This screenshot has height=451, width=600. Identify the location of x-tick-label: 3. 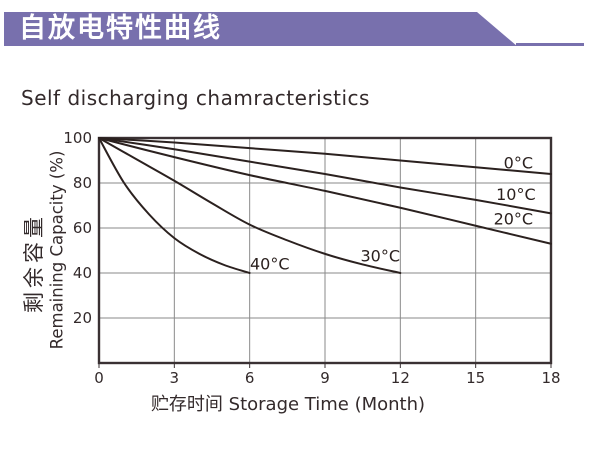
(175, 378).